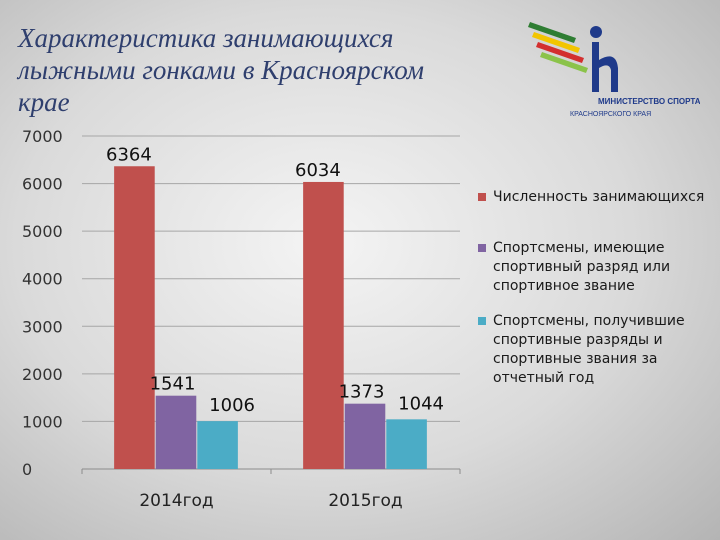 The width and height of the screenshot is (720, 540). I want to click on data-label: 1373, so click(362, 392).